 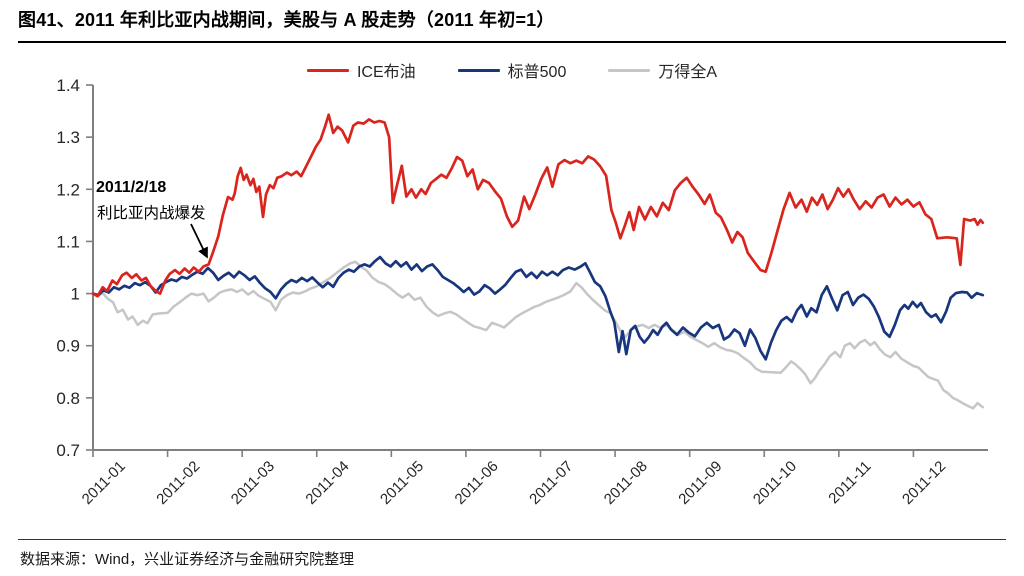 I want to click on y-tick-label: 0.7, so click(x=68, y=450).